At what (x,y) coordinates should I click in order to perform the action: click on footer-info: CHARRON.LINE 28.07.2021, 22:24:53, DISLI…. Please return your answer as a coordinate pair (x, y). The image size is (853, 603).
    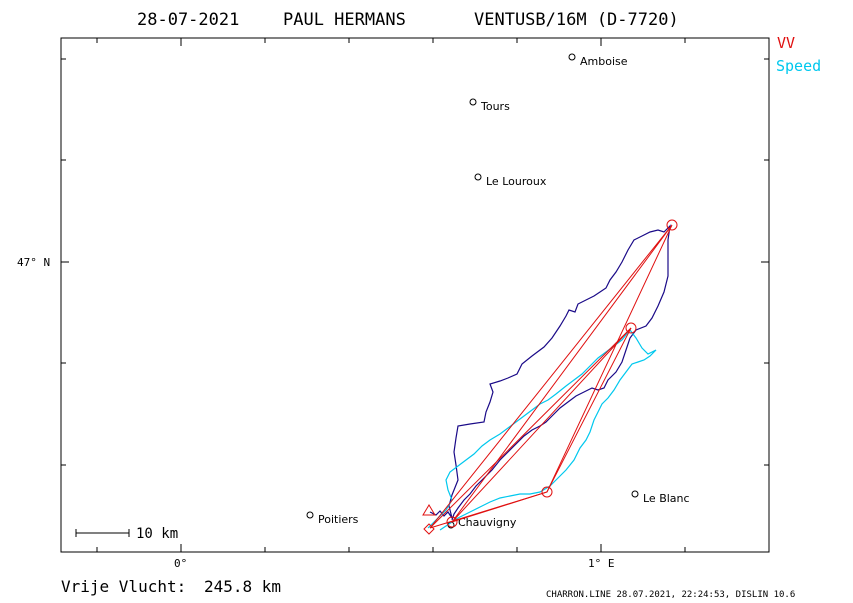
    Looking at the image, I should click on (670, 595).